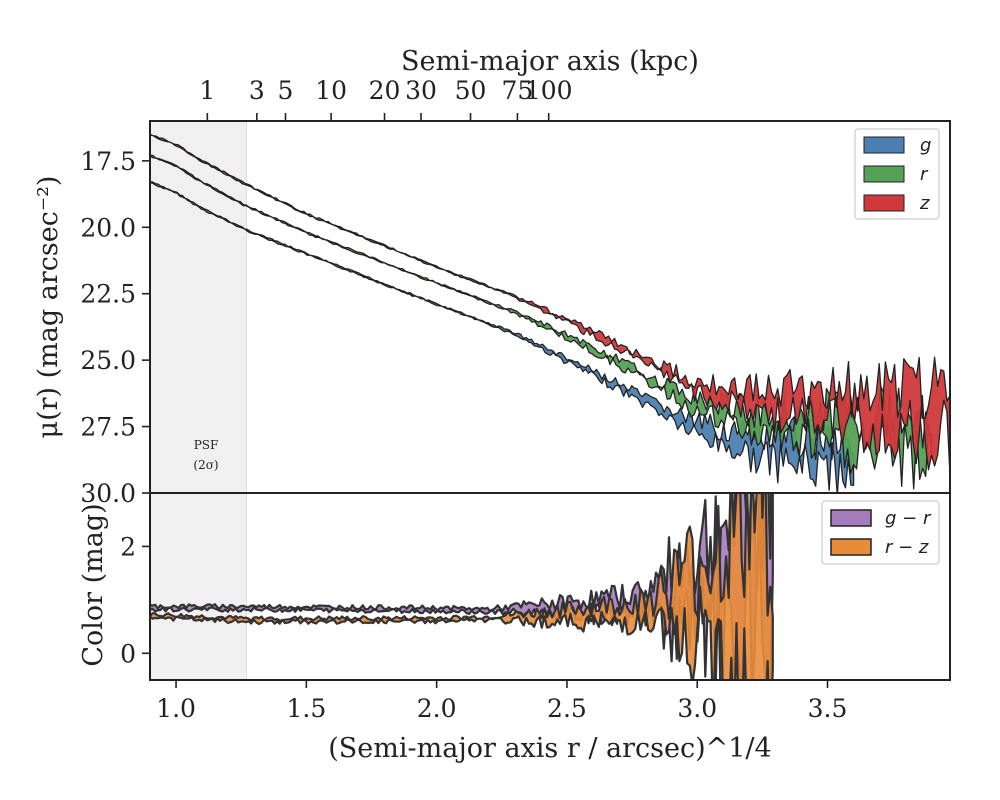  I want to click on legend-top: grz, so click(897, 174).